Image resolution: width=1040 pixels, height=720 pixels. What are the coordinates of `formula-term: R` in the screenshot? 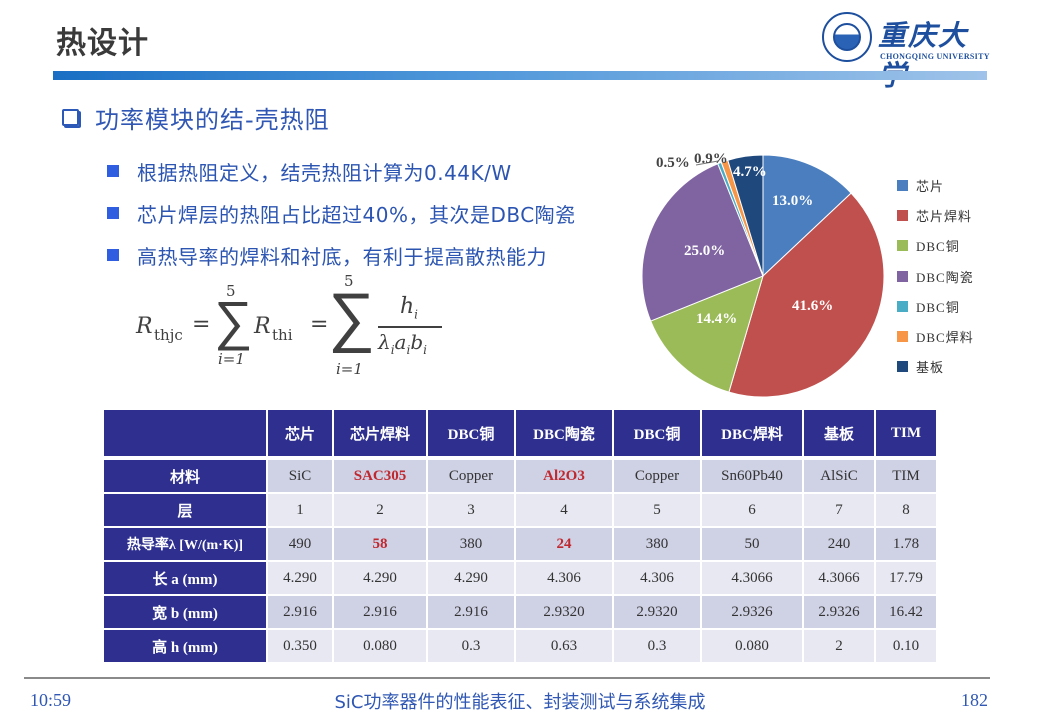 It's located at (262, 326).